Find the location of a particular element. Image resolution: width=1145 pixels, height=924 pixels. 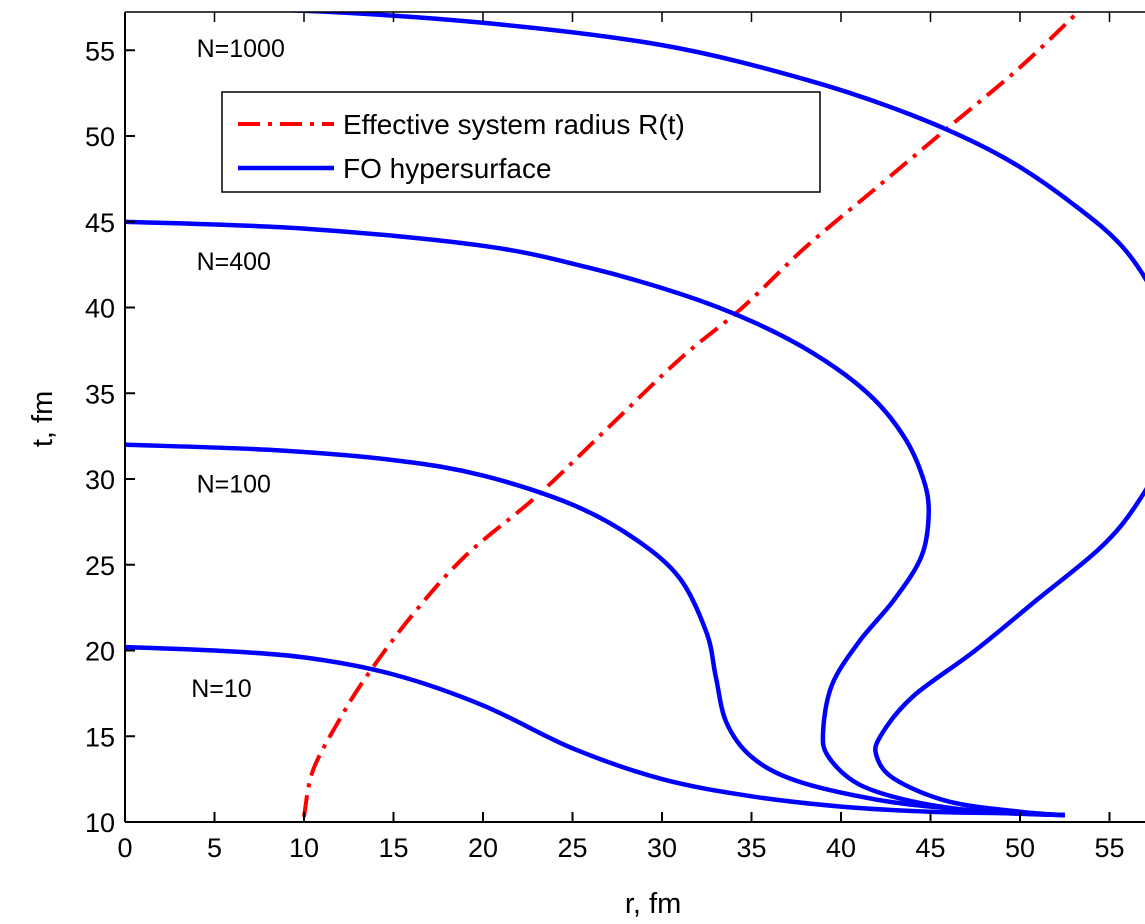

y-tick-label: 30 is located at coordinates (100, 480).